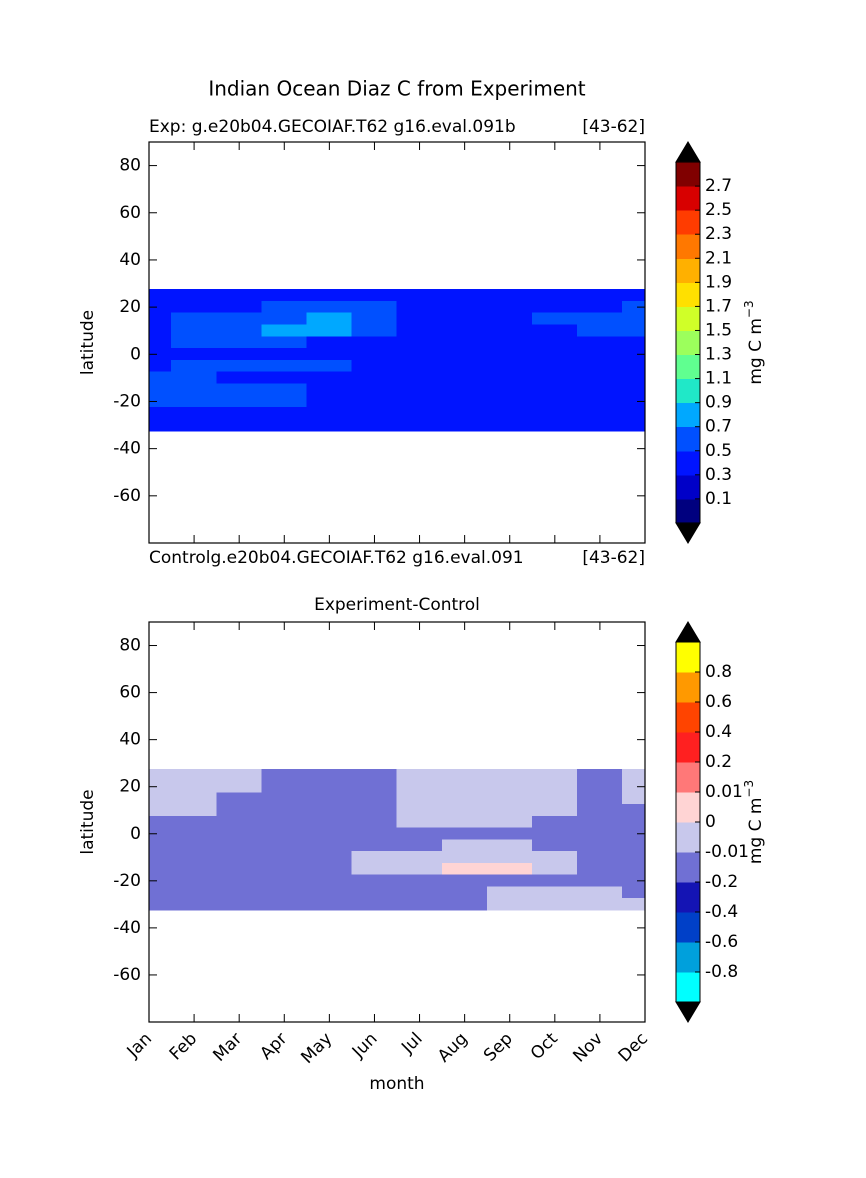 Image resolution: width=866 pixels, height=1178 pixels. I want to click on y-tick-label: 80, so click(130, 166).